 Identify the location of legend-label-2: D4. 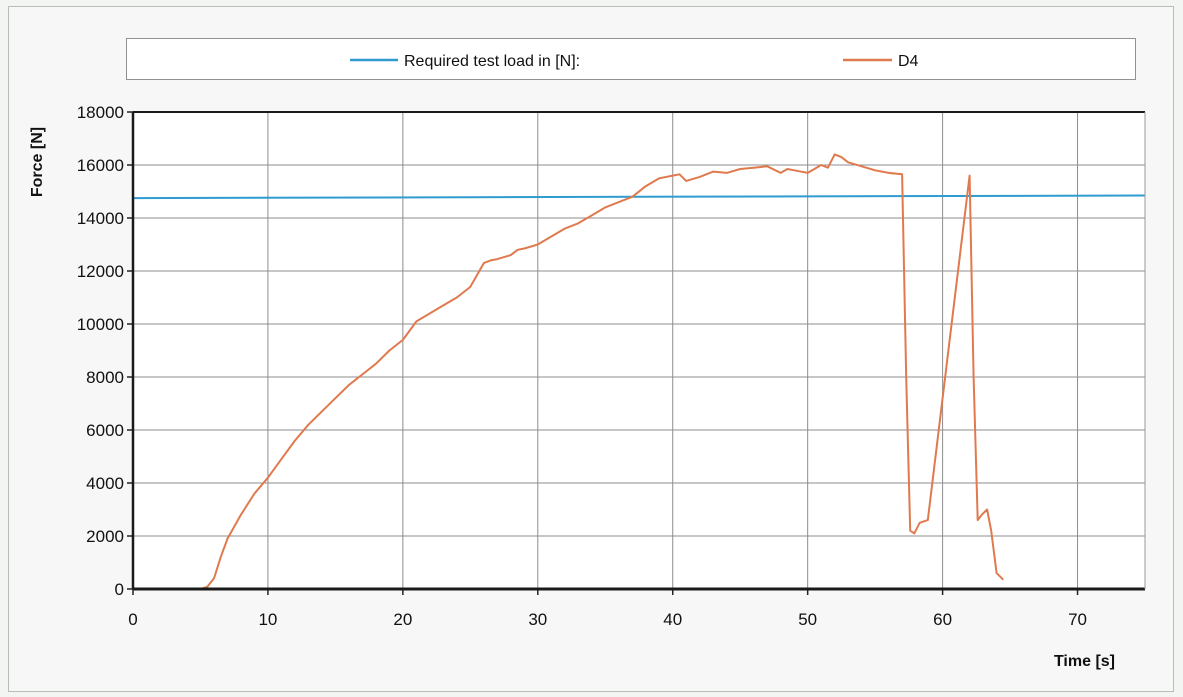
(908, 61).